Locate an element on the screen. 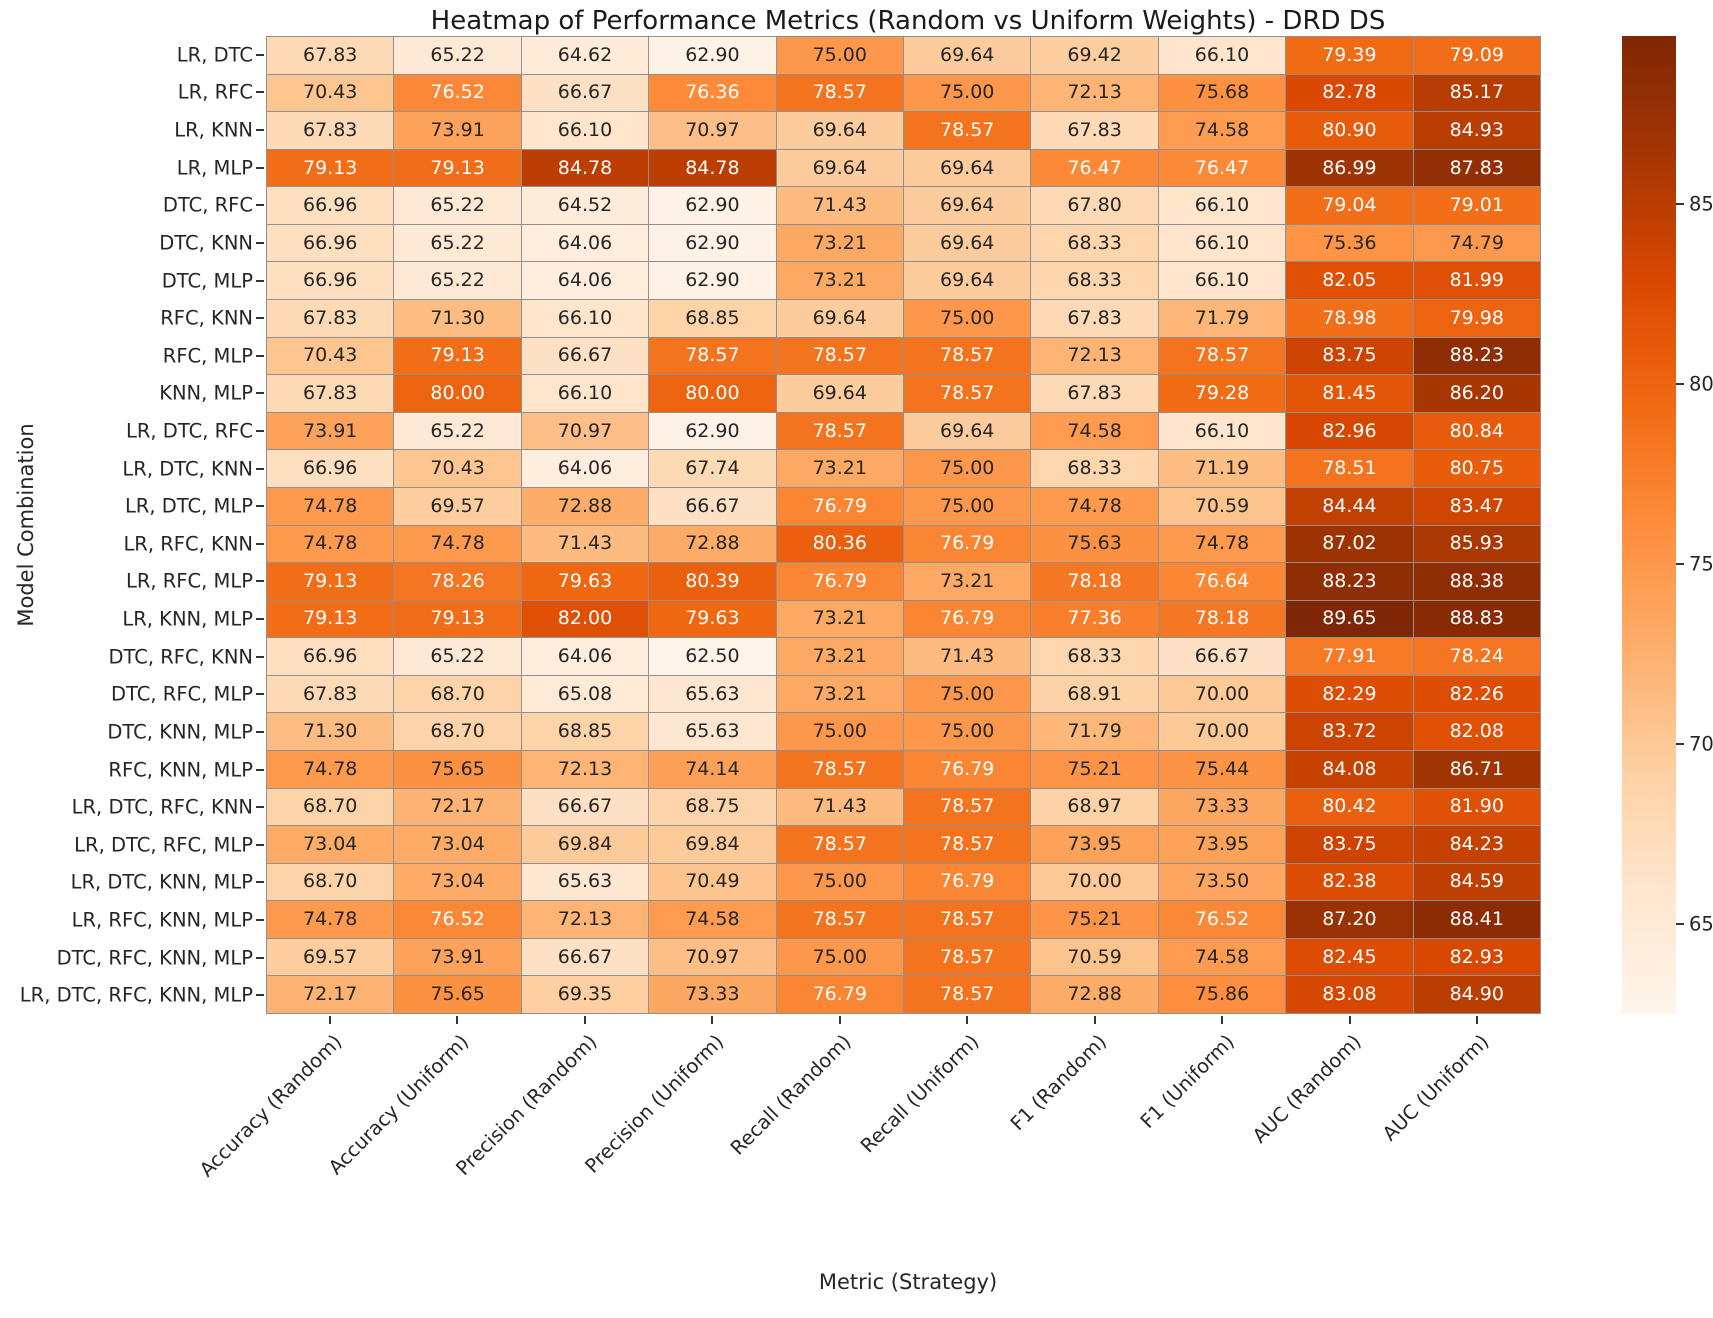 The image size is (1713, 1318). heatmap-cell: 80.00 is located at coordinates (457, 393).